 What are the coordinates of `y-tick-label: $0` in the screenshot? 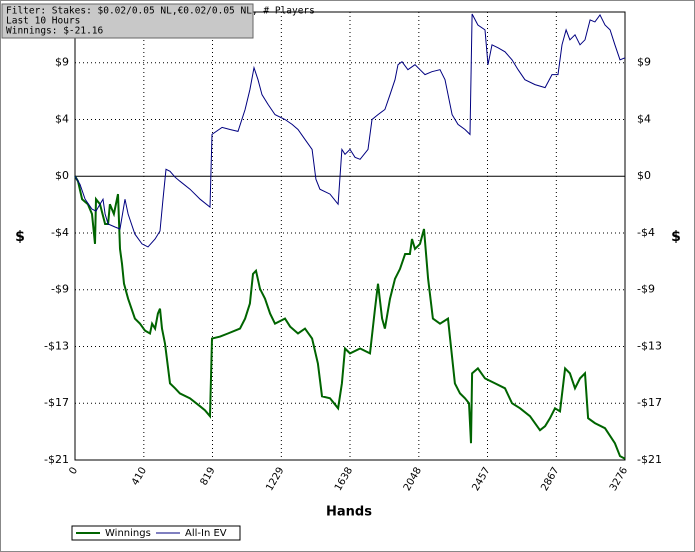 It's located at (62, 175).